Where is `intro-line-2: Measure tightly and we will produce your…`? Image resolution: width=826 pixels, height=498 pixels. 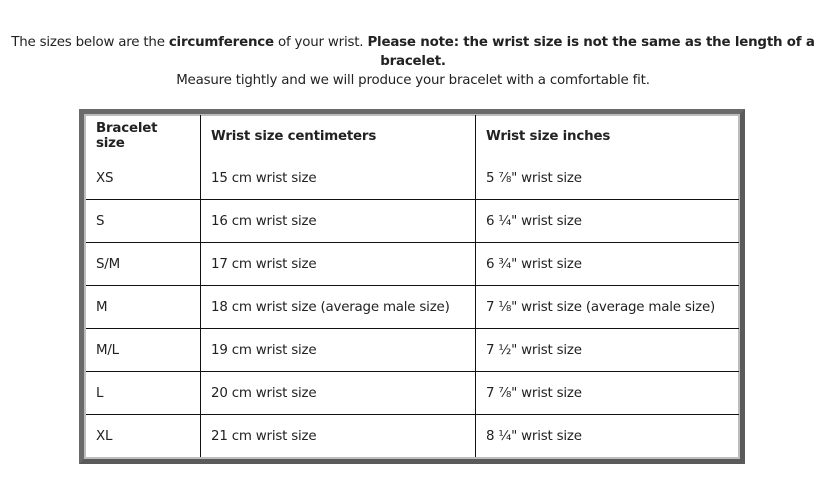
intro-line-2: Measure tightly and we will produce your… is located at coordinates (413, 80).